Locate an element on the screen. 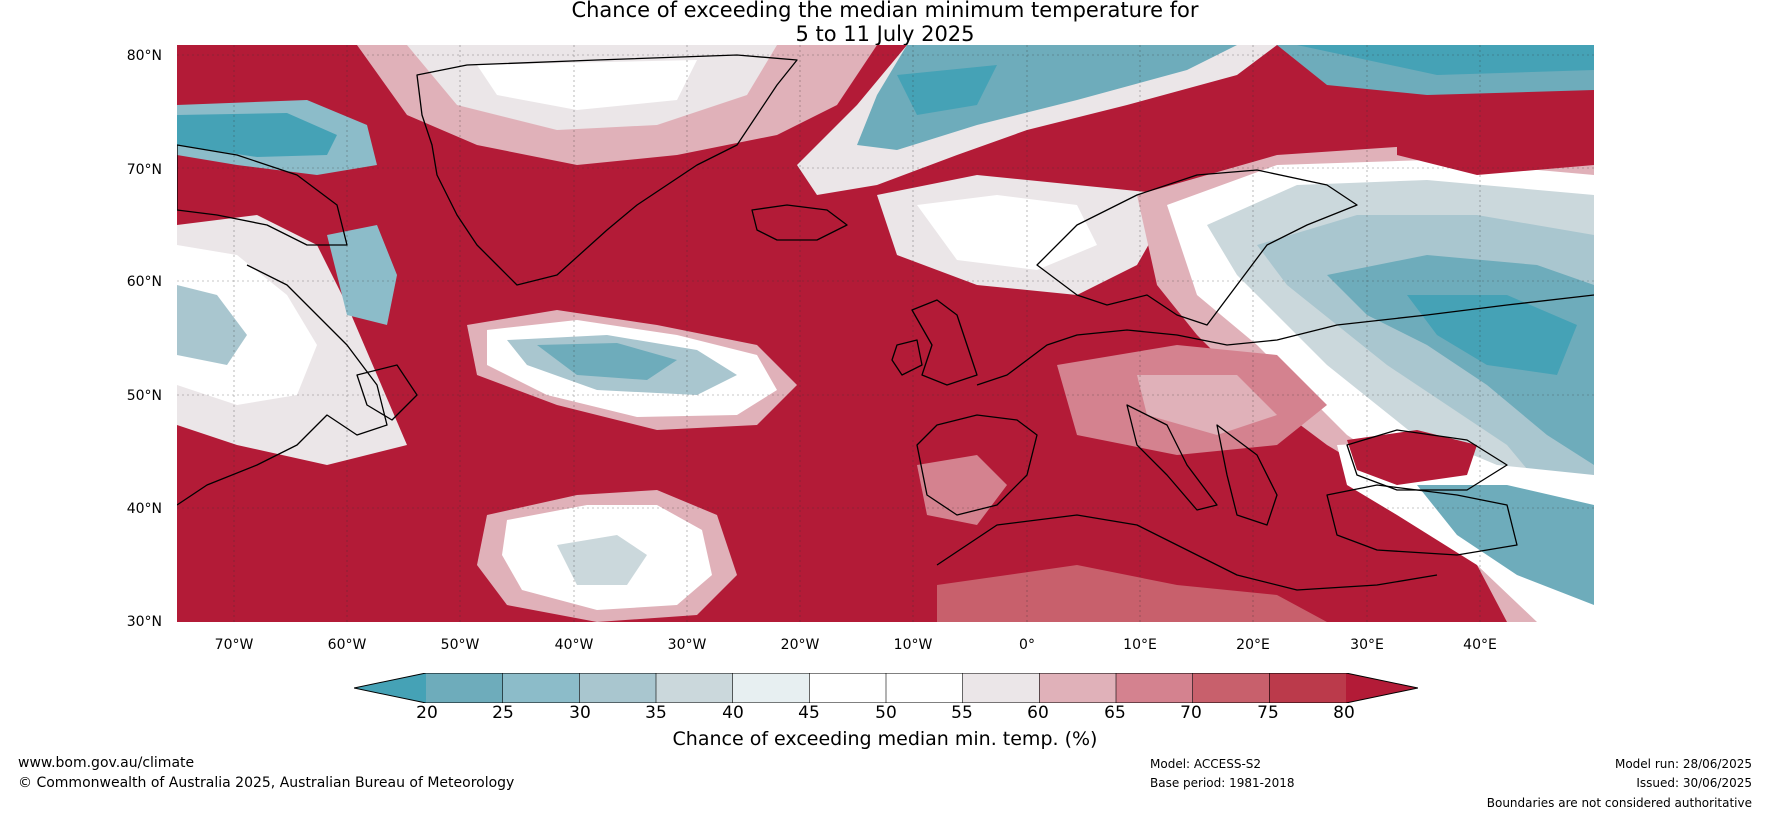 Image resolution: width=1770 pixels, height=816 pixels. colorbar-tick: 20 is located at coordinates (427, 713).